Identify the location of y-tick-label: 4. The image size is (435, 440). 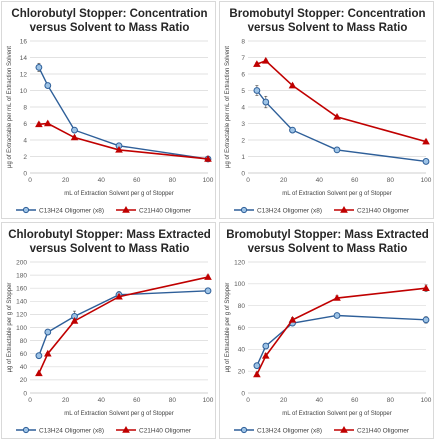
(25, 140).